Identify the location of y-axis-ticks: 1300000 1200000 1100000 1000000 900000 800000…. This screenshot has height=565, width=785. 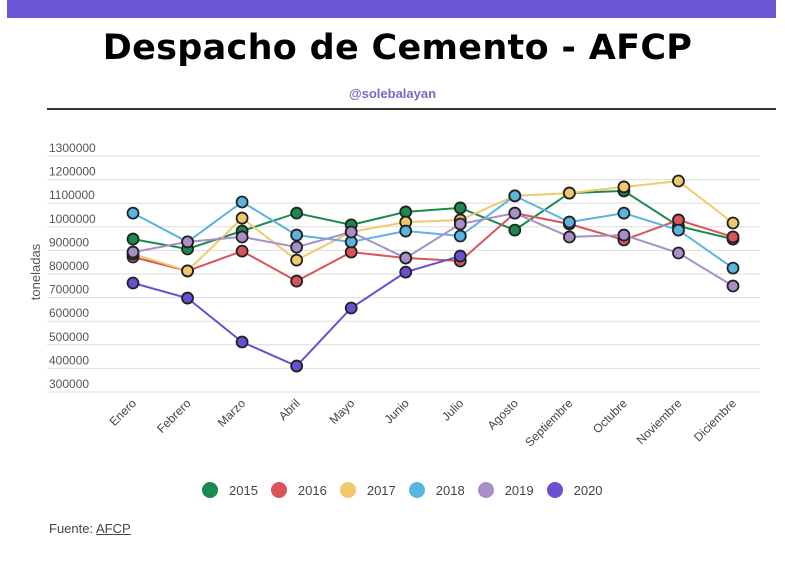
(72, 266).